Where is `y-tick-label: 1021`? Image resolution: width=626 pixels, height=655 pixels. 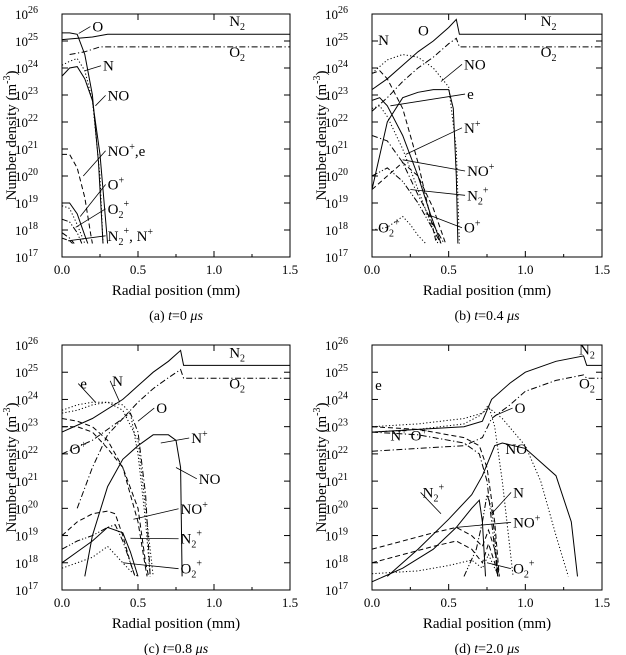
y-tick-label: 1021 is located at coordinates (336, 148).